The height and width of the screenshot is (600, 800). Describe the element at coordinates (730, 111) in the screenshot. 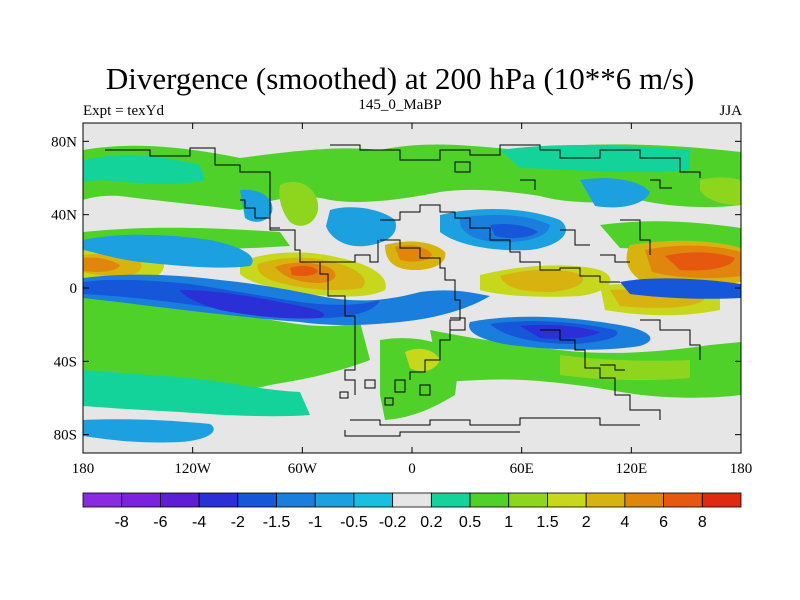

I see `season-label: JJA` at that location.